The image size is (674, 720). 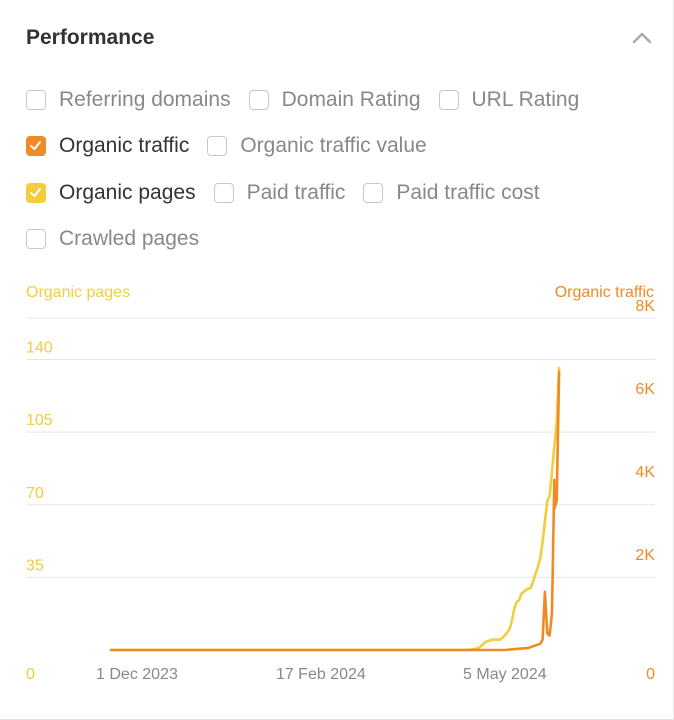 I want to click on left-tick-label: 140, so click(x=39, y=348).